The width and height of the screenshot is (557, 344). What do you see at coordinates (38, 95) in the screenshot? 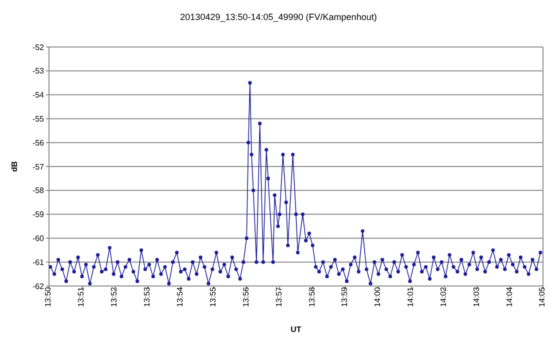
I see `y-tick-label: -54` at bounding box center [38, 95].